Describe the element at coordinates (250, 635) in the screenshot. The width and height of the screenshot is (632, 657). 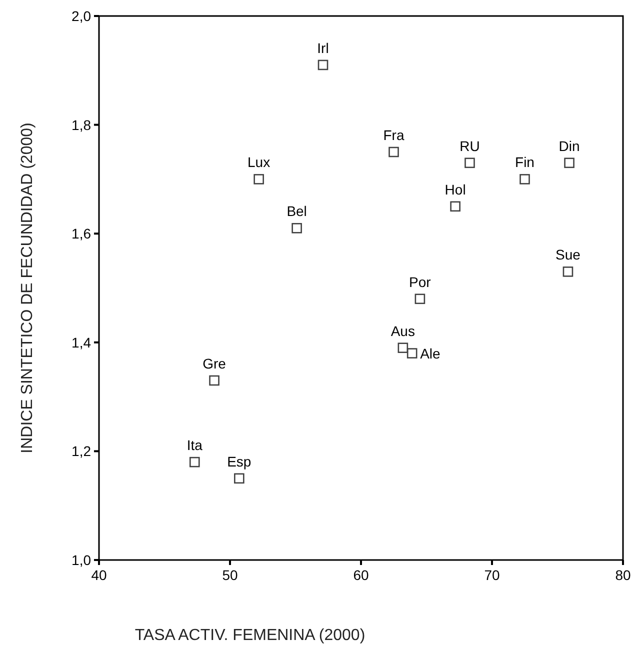
I see `x-axis-title: TASA ACTIV. FEMENINA (2000)` at that location.